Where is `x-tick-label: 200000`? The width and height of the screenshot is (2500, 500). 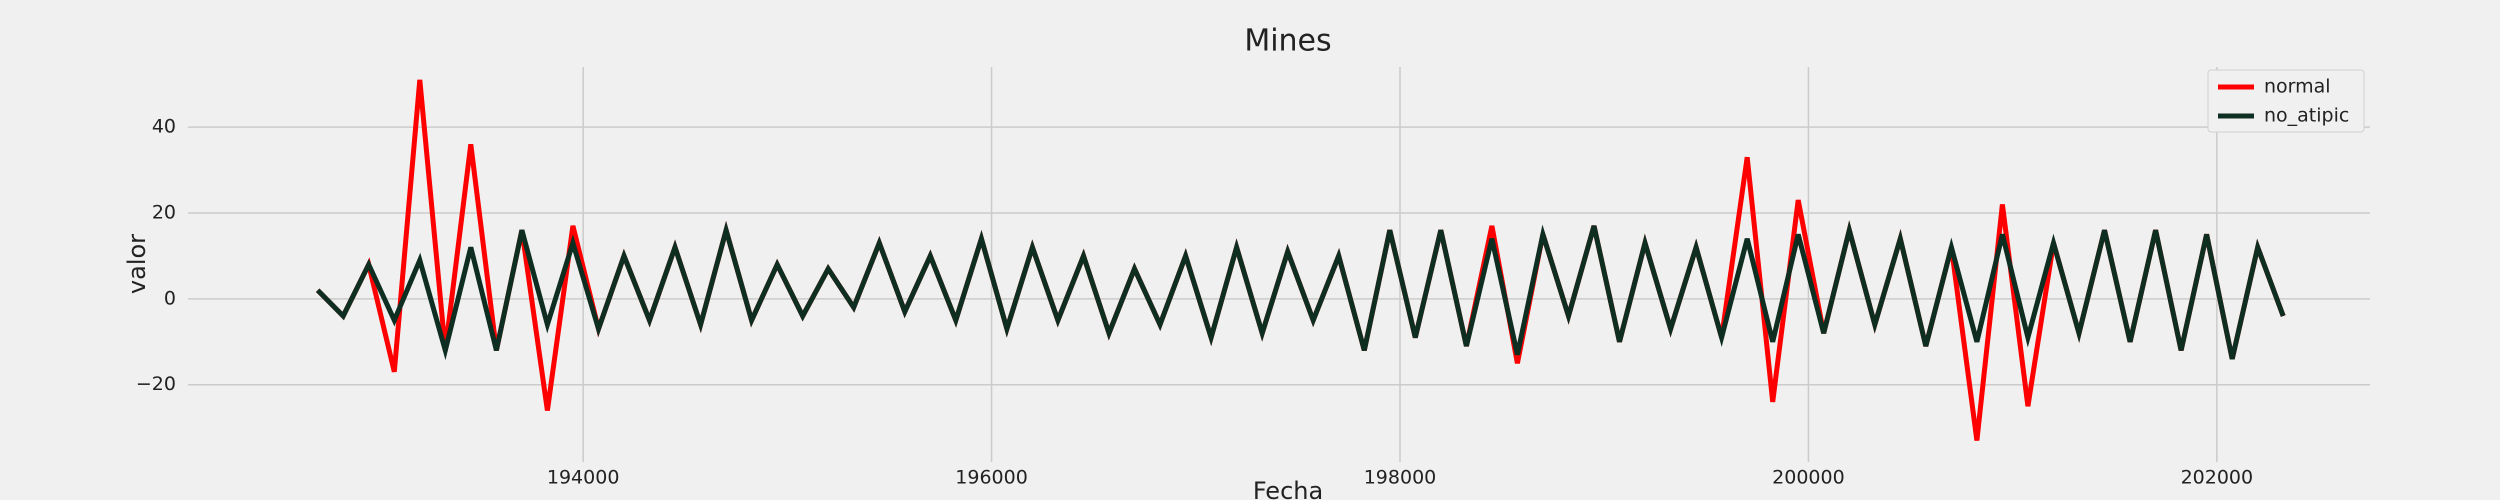
x-tick-label: 200000 is located at coordinates (1808, 478).